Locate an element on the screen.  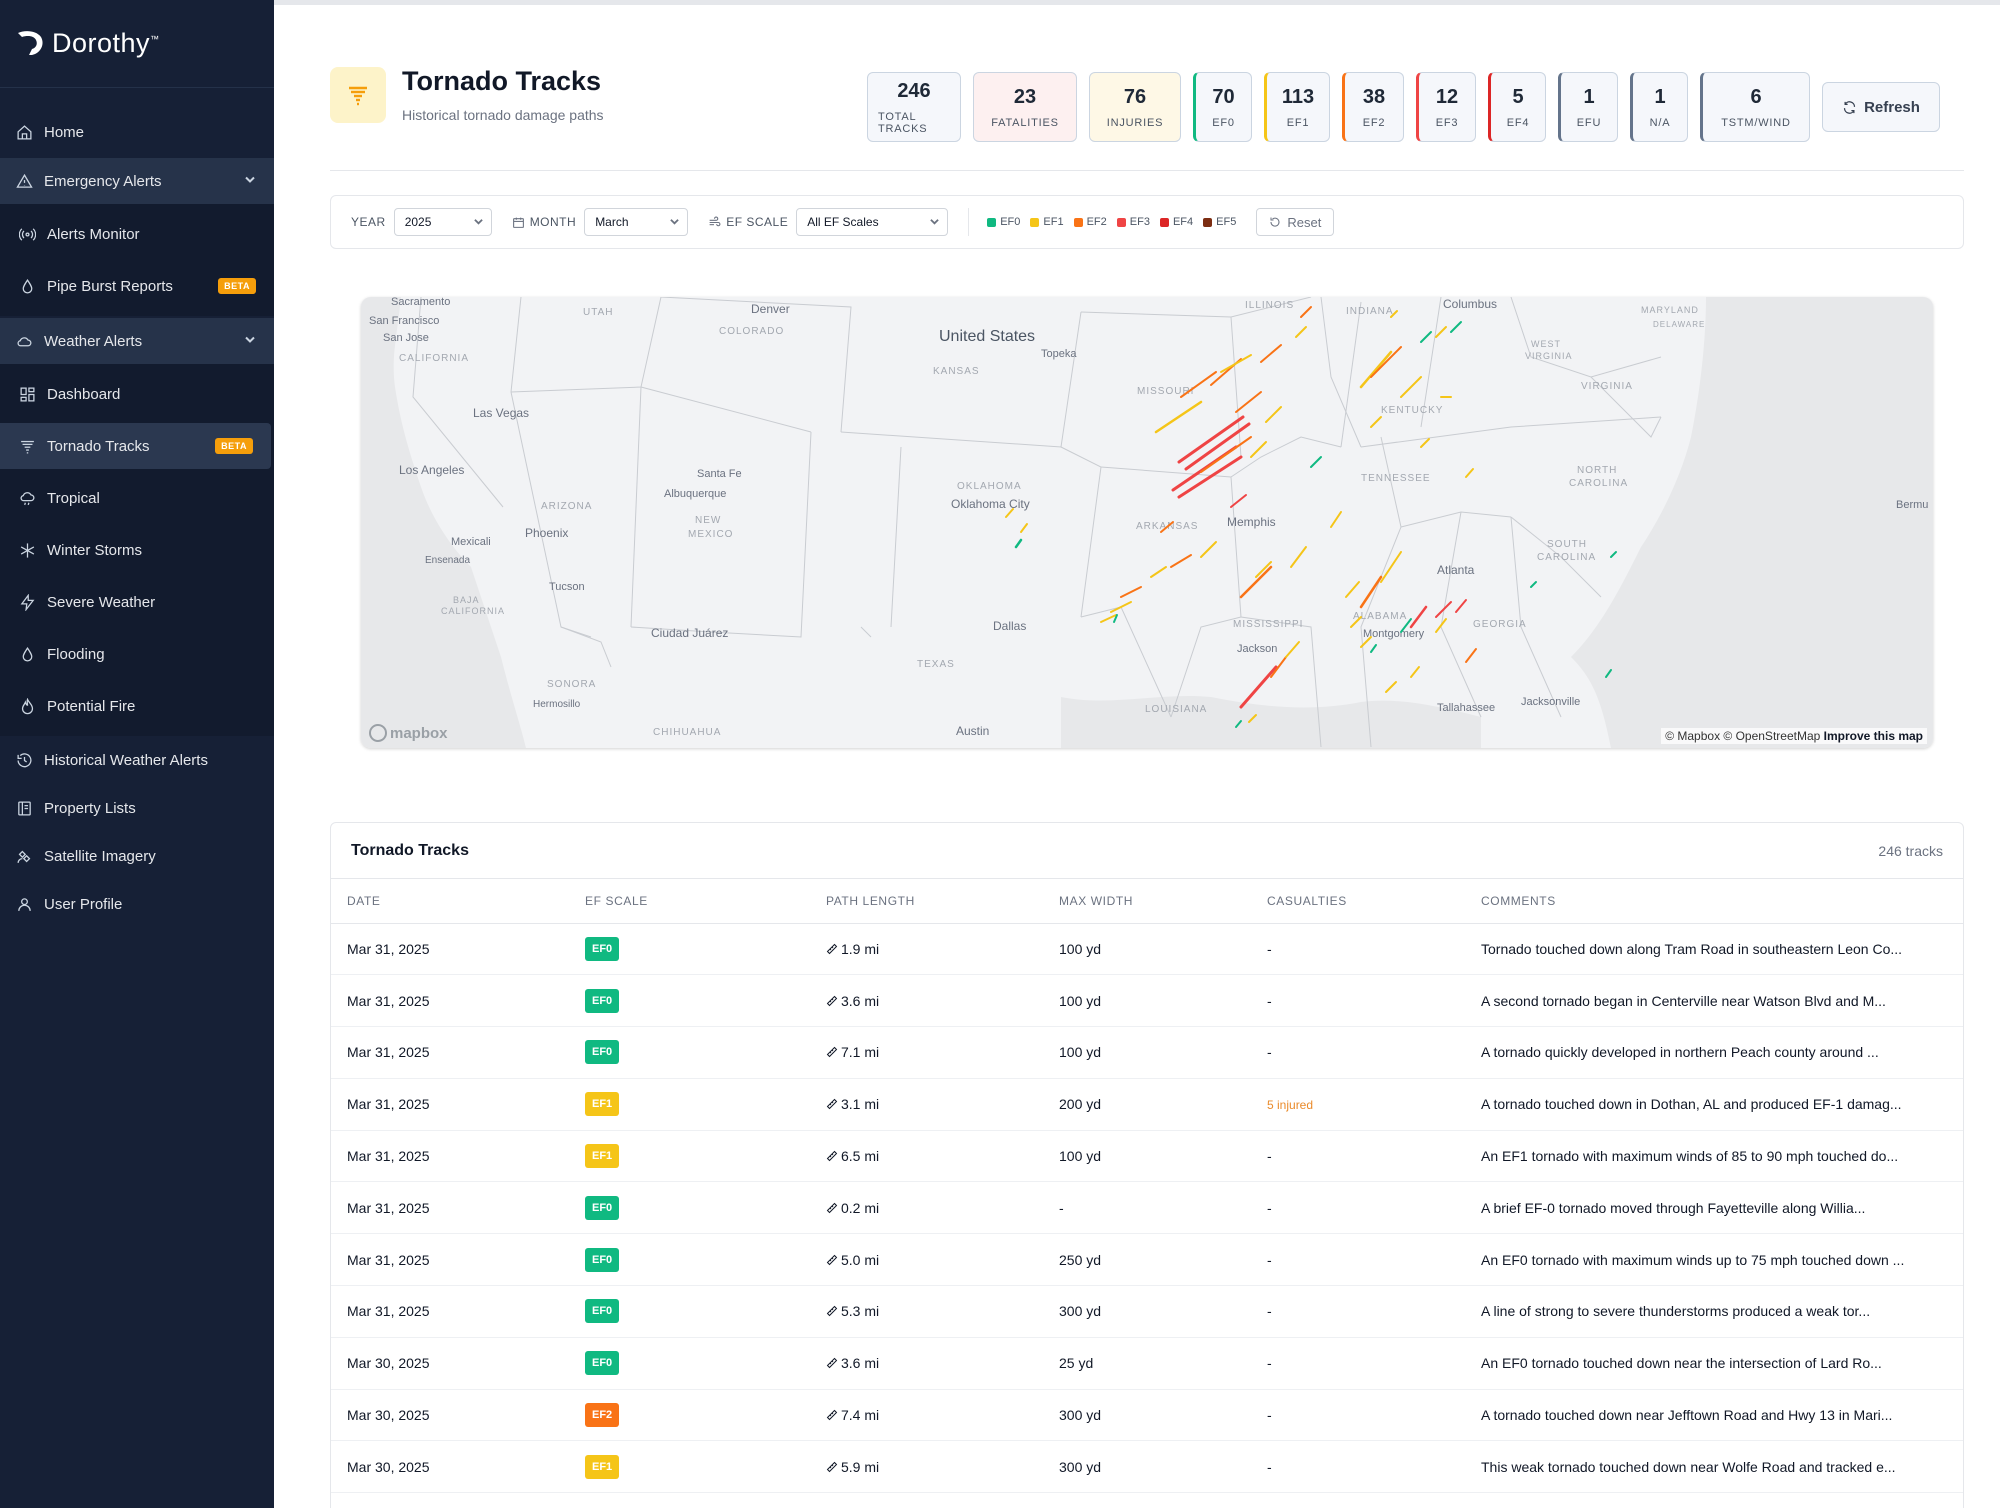
year-label: YEAR is located at coordinates (368, 222).